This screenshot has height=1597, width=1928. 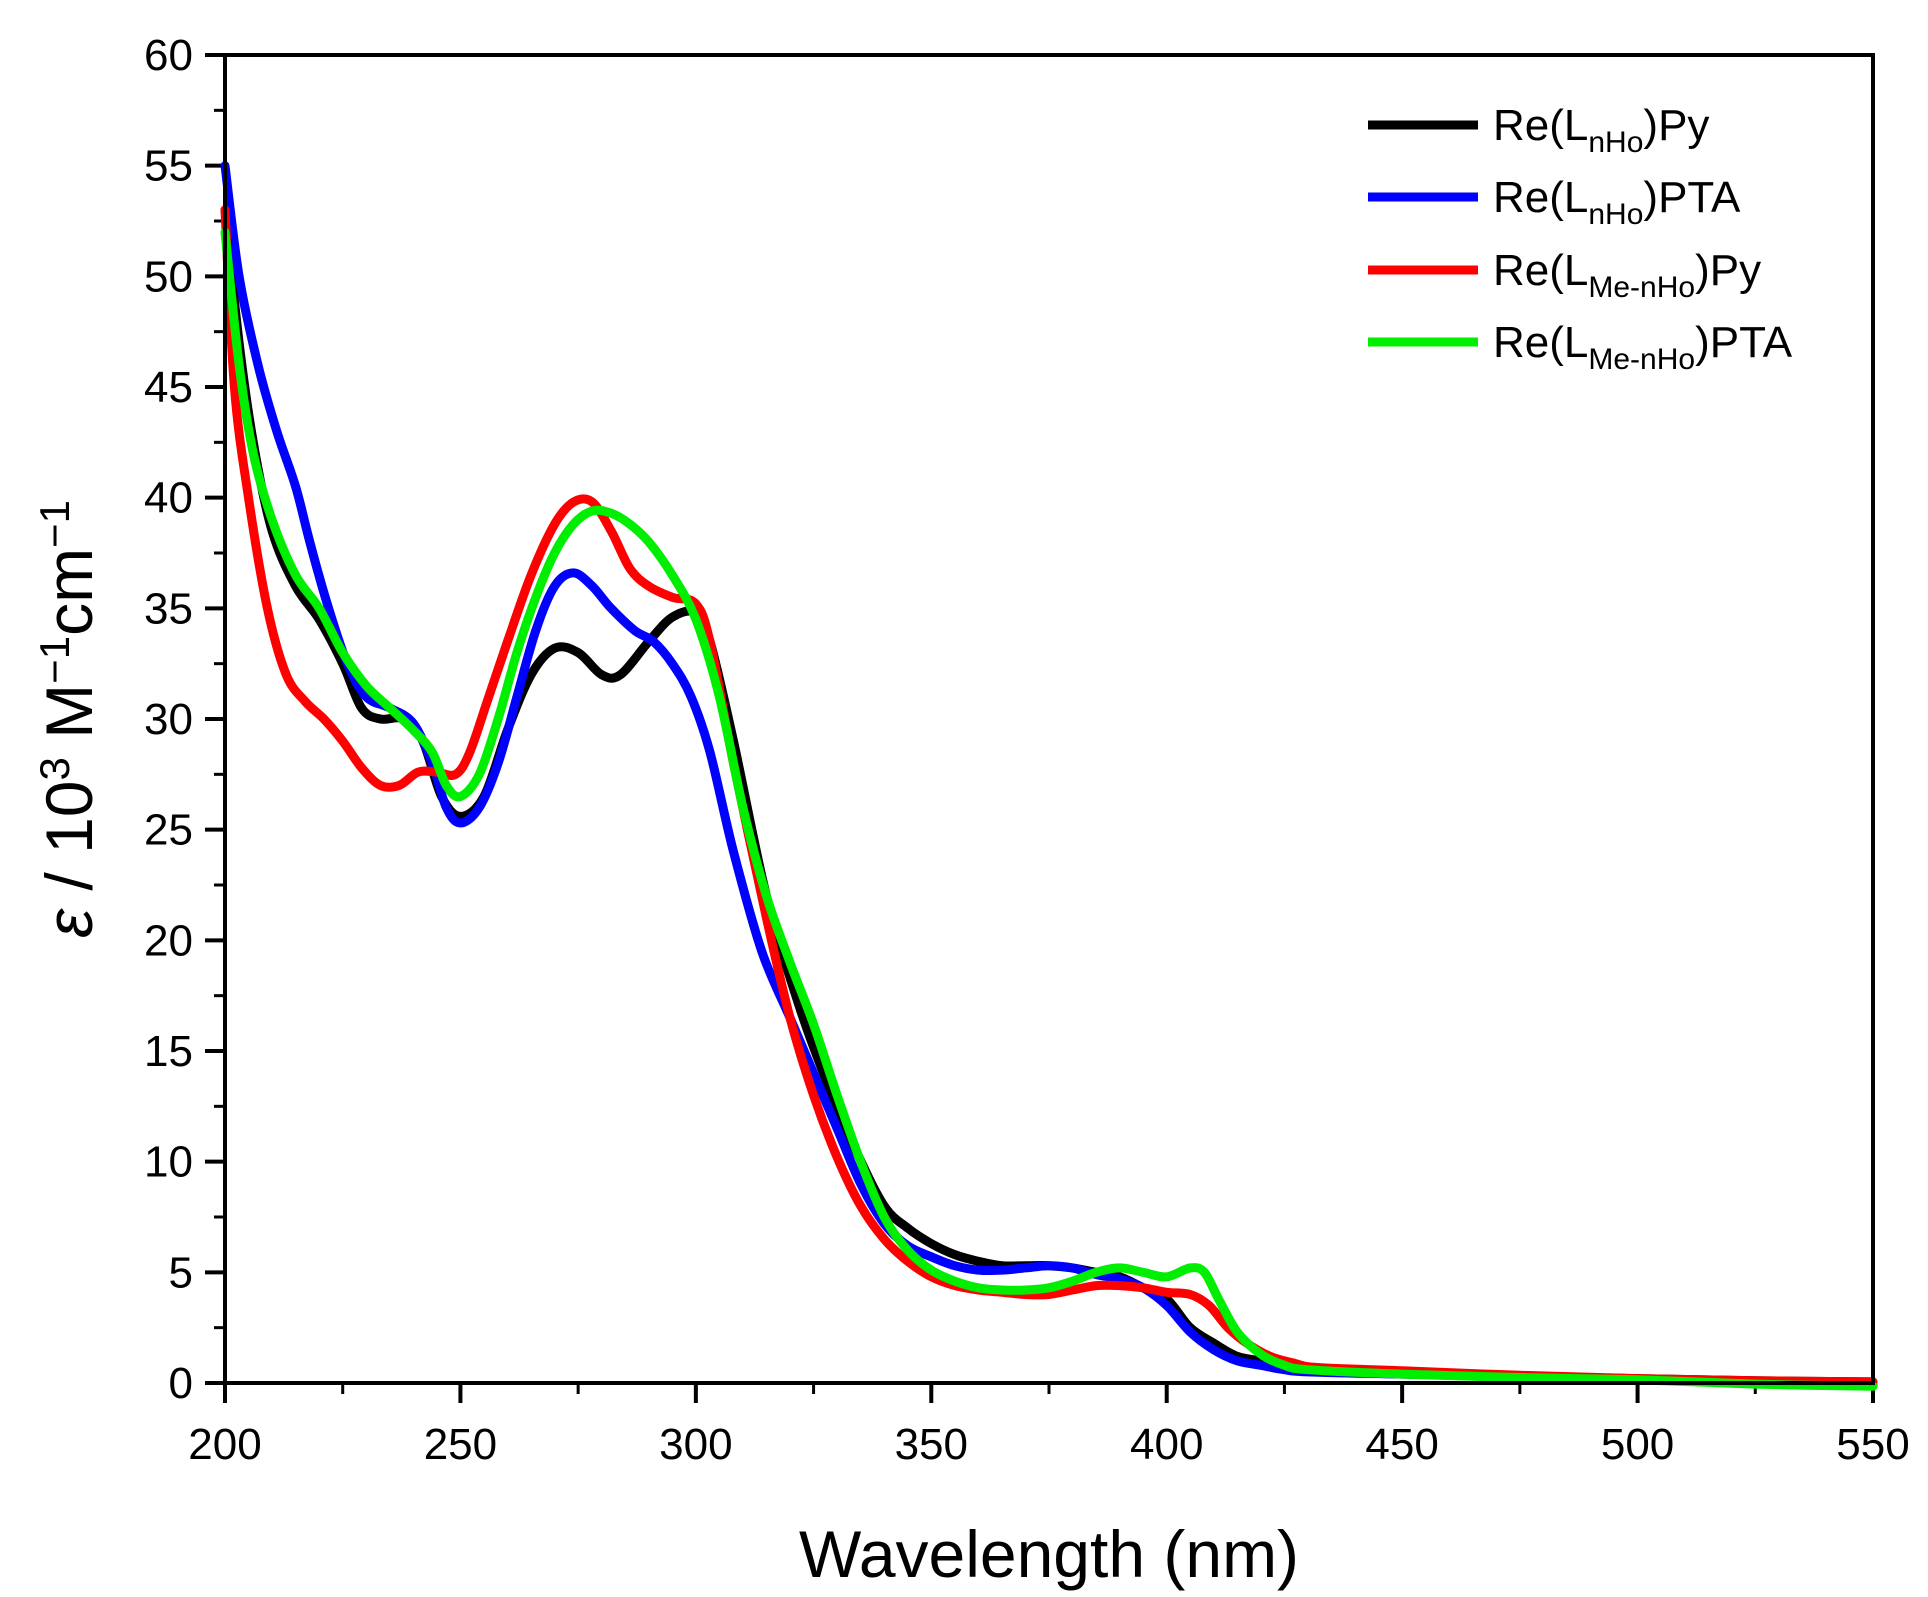 What do you see at coordinates (1049, 1554) in the screenshot?
I see `x-axis-title: Wavelength (nm)` at bounding box center [1049, 1554].